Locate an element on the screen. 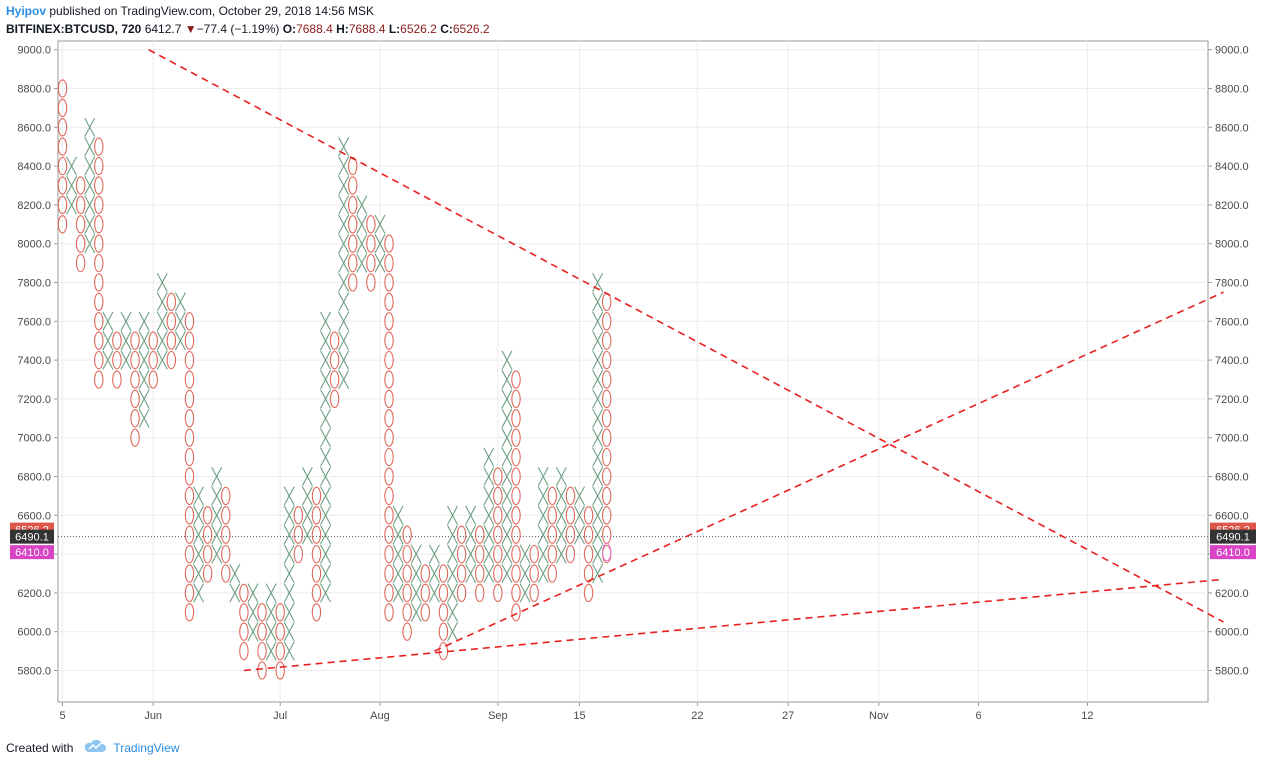 This screenshot has height=765, width=1267. price-badge-right-label: 6410.0 is located at coordinates (1233, 553).